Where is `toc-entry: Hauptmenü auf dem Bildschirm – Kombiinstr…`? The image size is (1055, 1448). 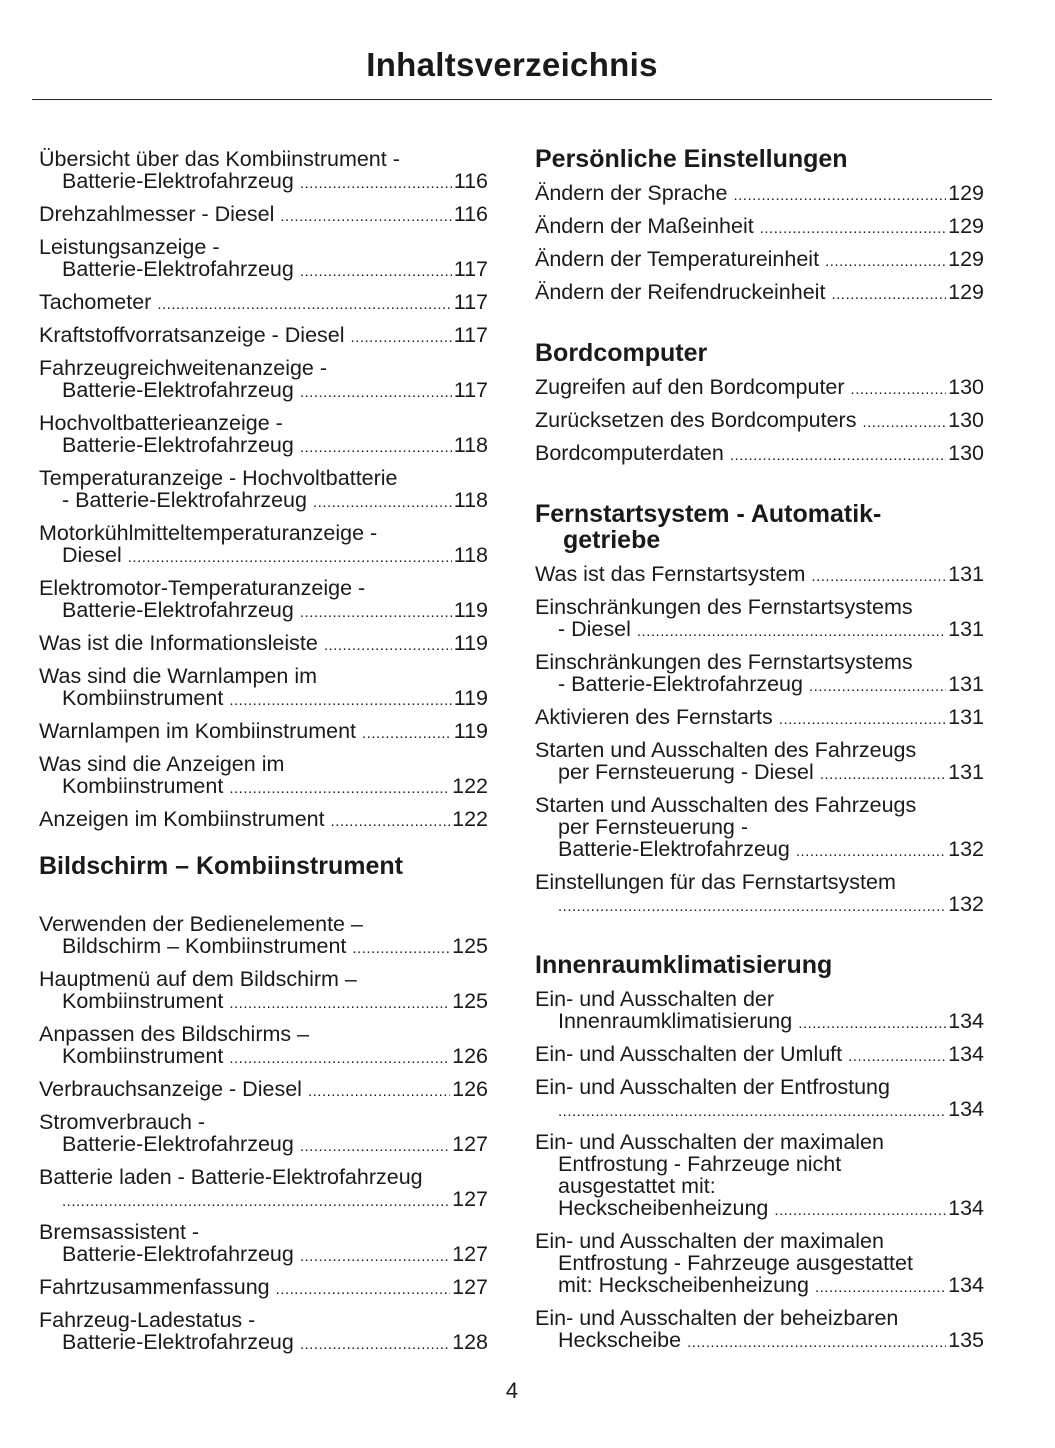 toc-entry: Hauptmenü auf dem Bildschirm – Kombiinstr… is located at coordinates (263, 991).